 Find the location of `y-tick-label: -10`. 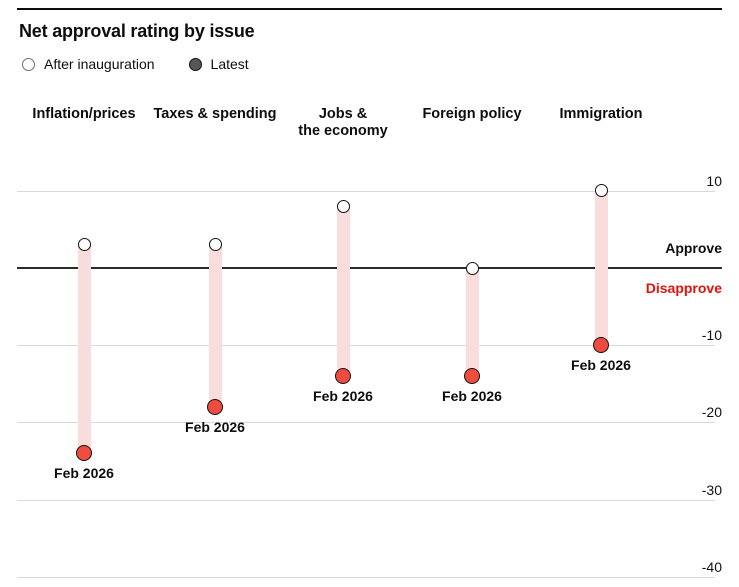

y-tick-label: -10 is located at coordinates (711, 335).